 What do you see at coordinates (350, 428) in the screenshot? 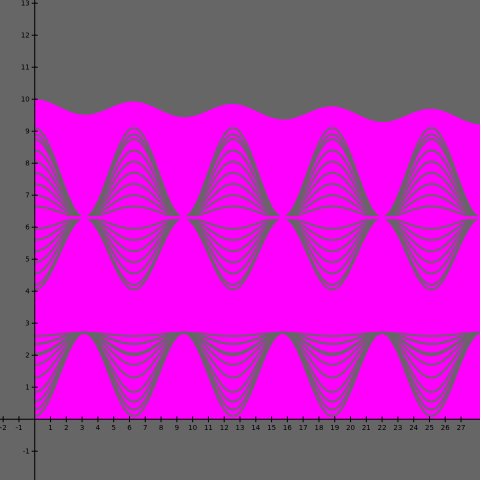
I see `x-tick-label: 20` at bounding box center [350, 428].